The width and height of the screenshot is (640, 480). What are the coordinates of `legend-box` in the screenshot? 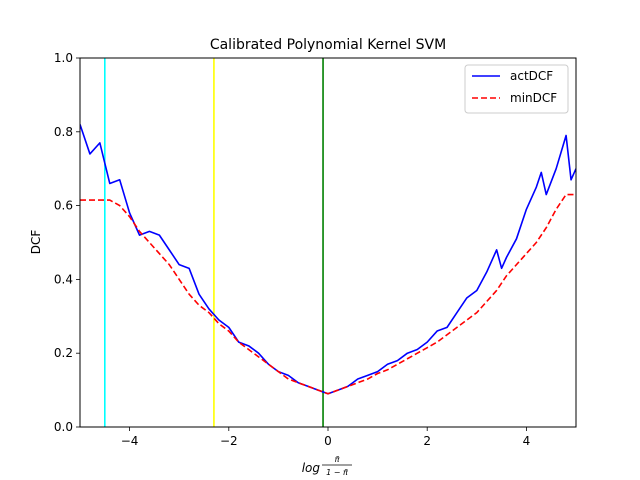 It's located at (516, 89).